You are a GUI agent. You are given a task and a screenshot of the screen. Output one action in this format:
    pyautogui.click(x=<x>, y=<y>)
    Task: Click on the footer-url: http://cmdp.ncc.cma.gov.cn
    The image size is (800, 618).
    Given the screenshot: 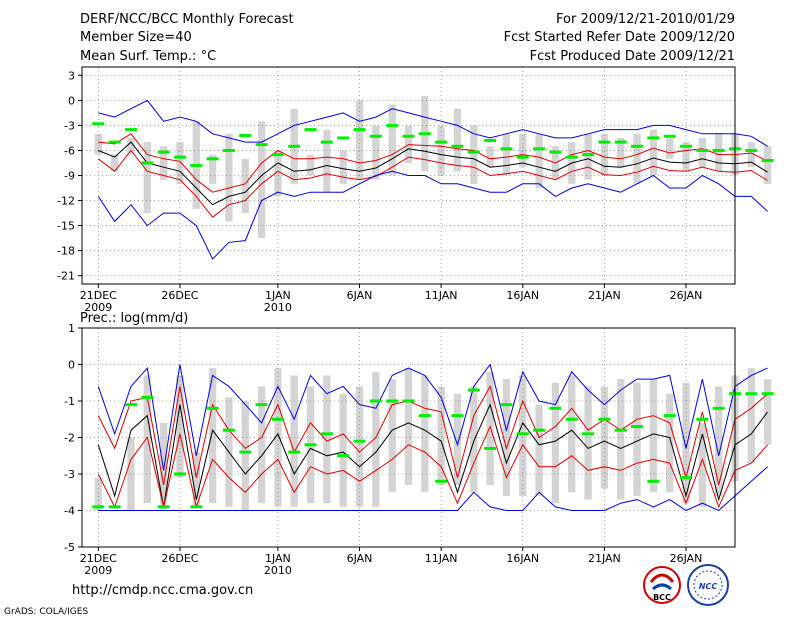 What is the action you would take?
    pyautogui.click(x=162, y=590)
    